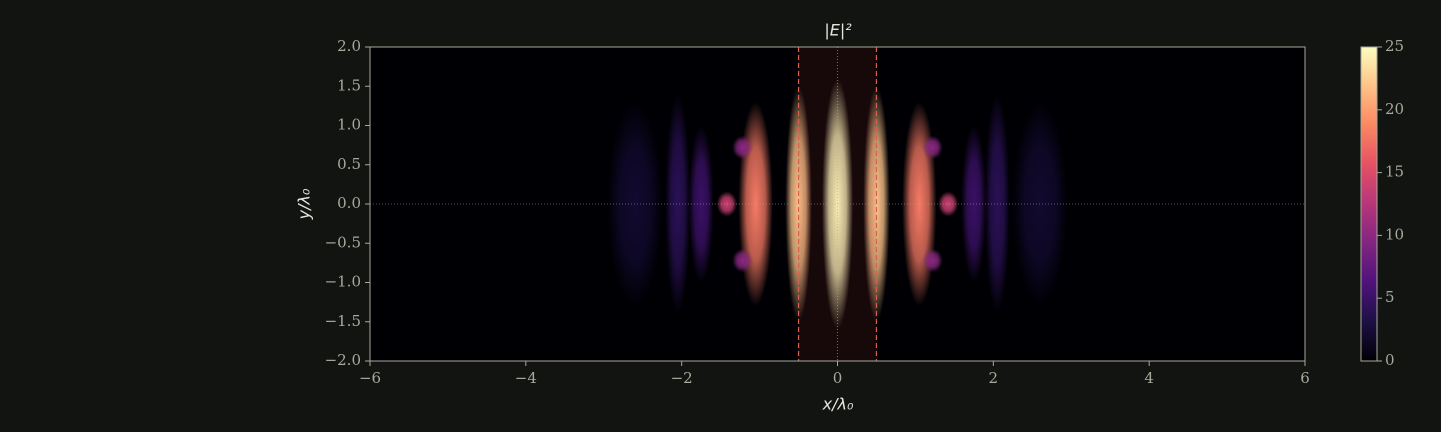 This screenshot has width=1441, height=432. Describe the element at coordinates (349, 164) in the screenshot. I see `y-tick-label: 0.5` at that location.